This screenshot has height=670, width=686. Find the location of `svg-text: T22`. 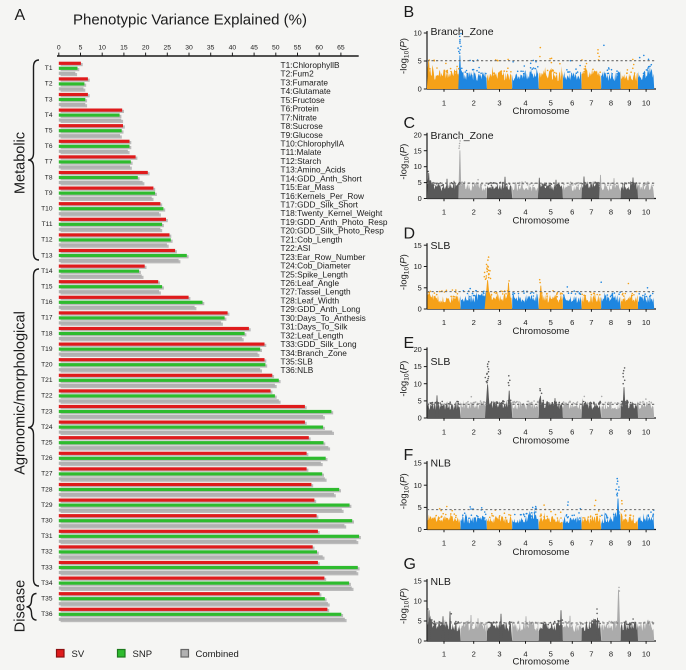

svg-text: T22 is located at coordinates (47, 396).